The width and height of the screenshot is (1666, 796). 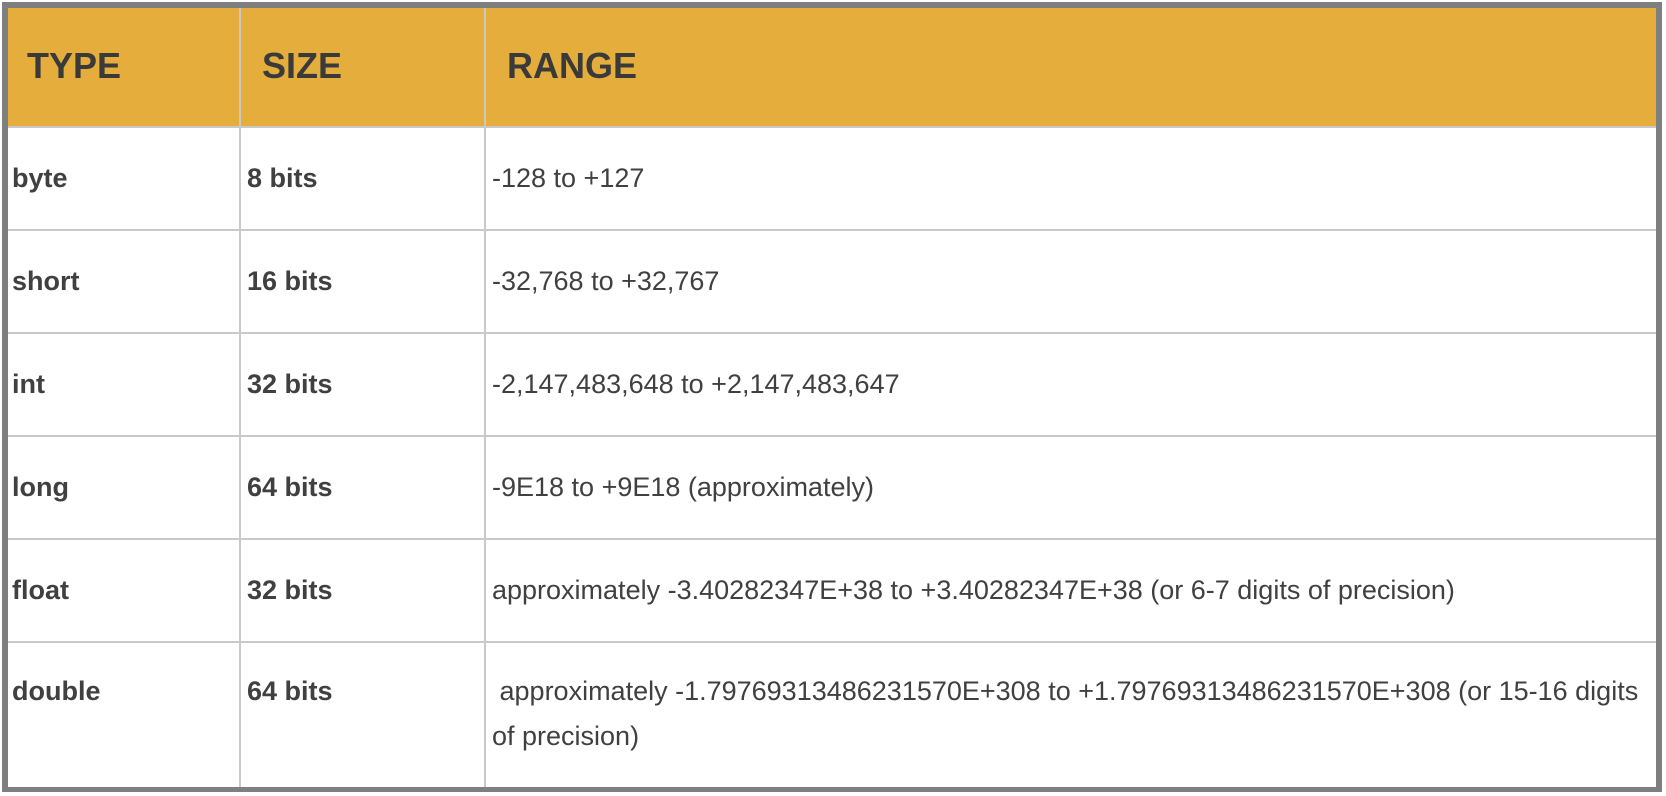 What do you see at coordinates (1070, 282) in the screenshot?
I see `range-cell: -32,768 to +32,767` at bounding box center [1070, 282].